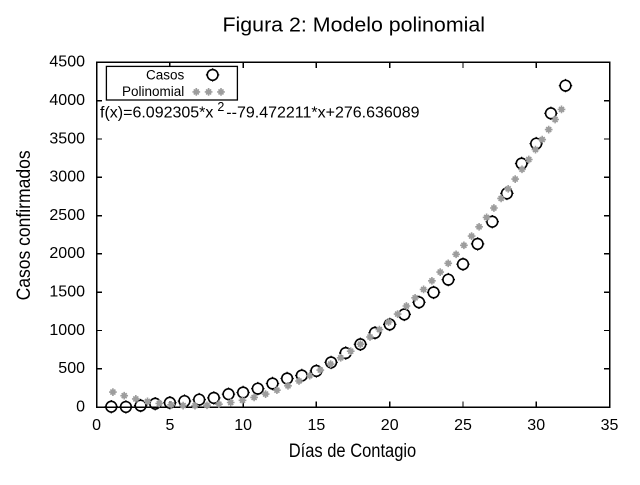  I want to click on svg-text: 2000, so click(67, 253).